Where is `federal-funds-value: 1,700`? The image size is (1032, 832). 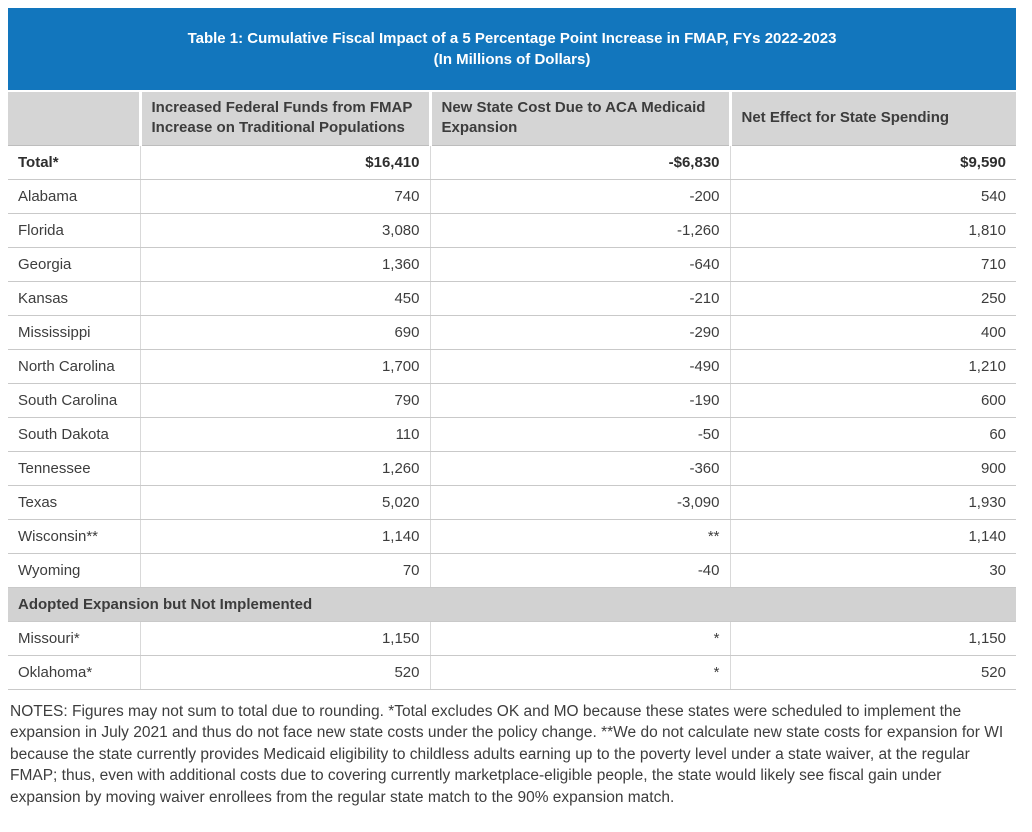 federal-funds-value: 1,700 is located at coordinates (284, 366).